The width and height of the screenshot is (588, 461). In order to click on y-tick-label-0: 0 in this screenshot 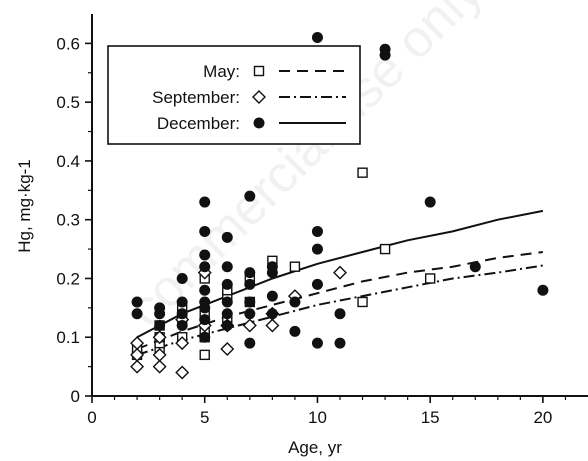, I will do `click(75, 396)`.